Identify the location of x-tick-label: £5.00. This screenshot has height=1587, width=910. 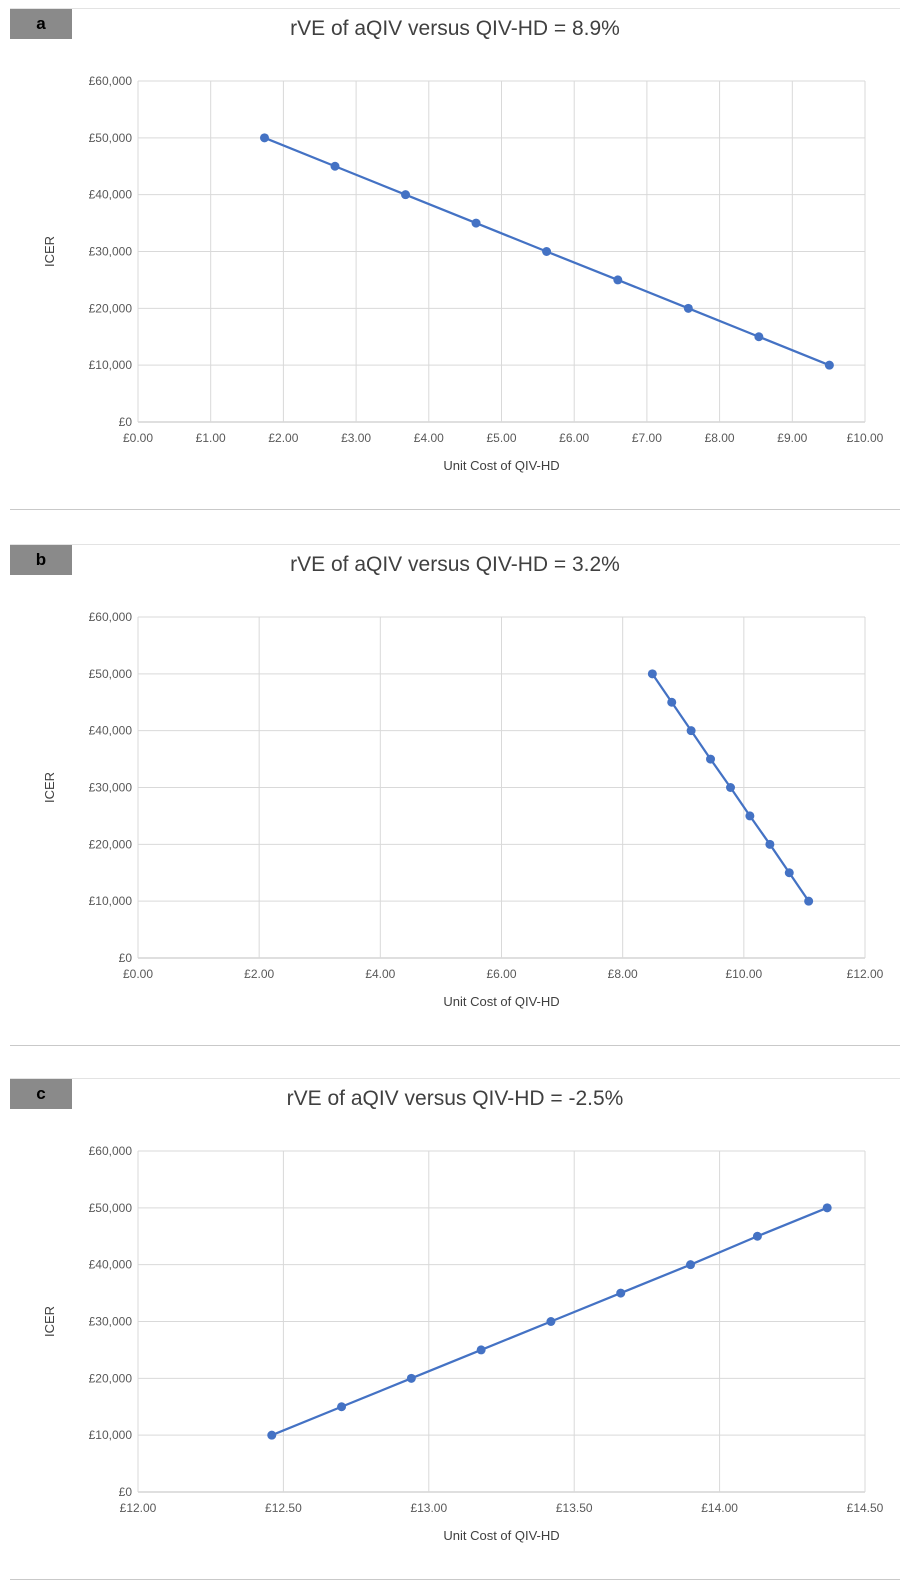
(501, 438).